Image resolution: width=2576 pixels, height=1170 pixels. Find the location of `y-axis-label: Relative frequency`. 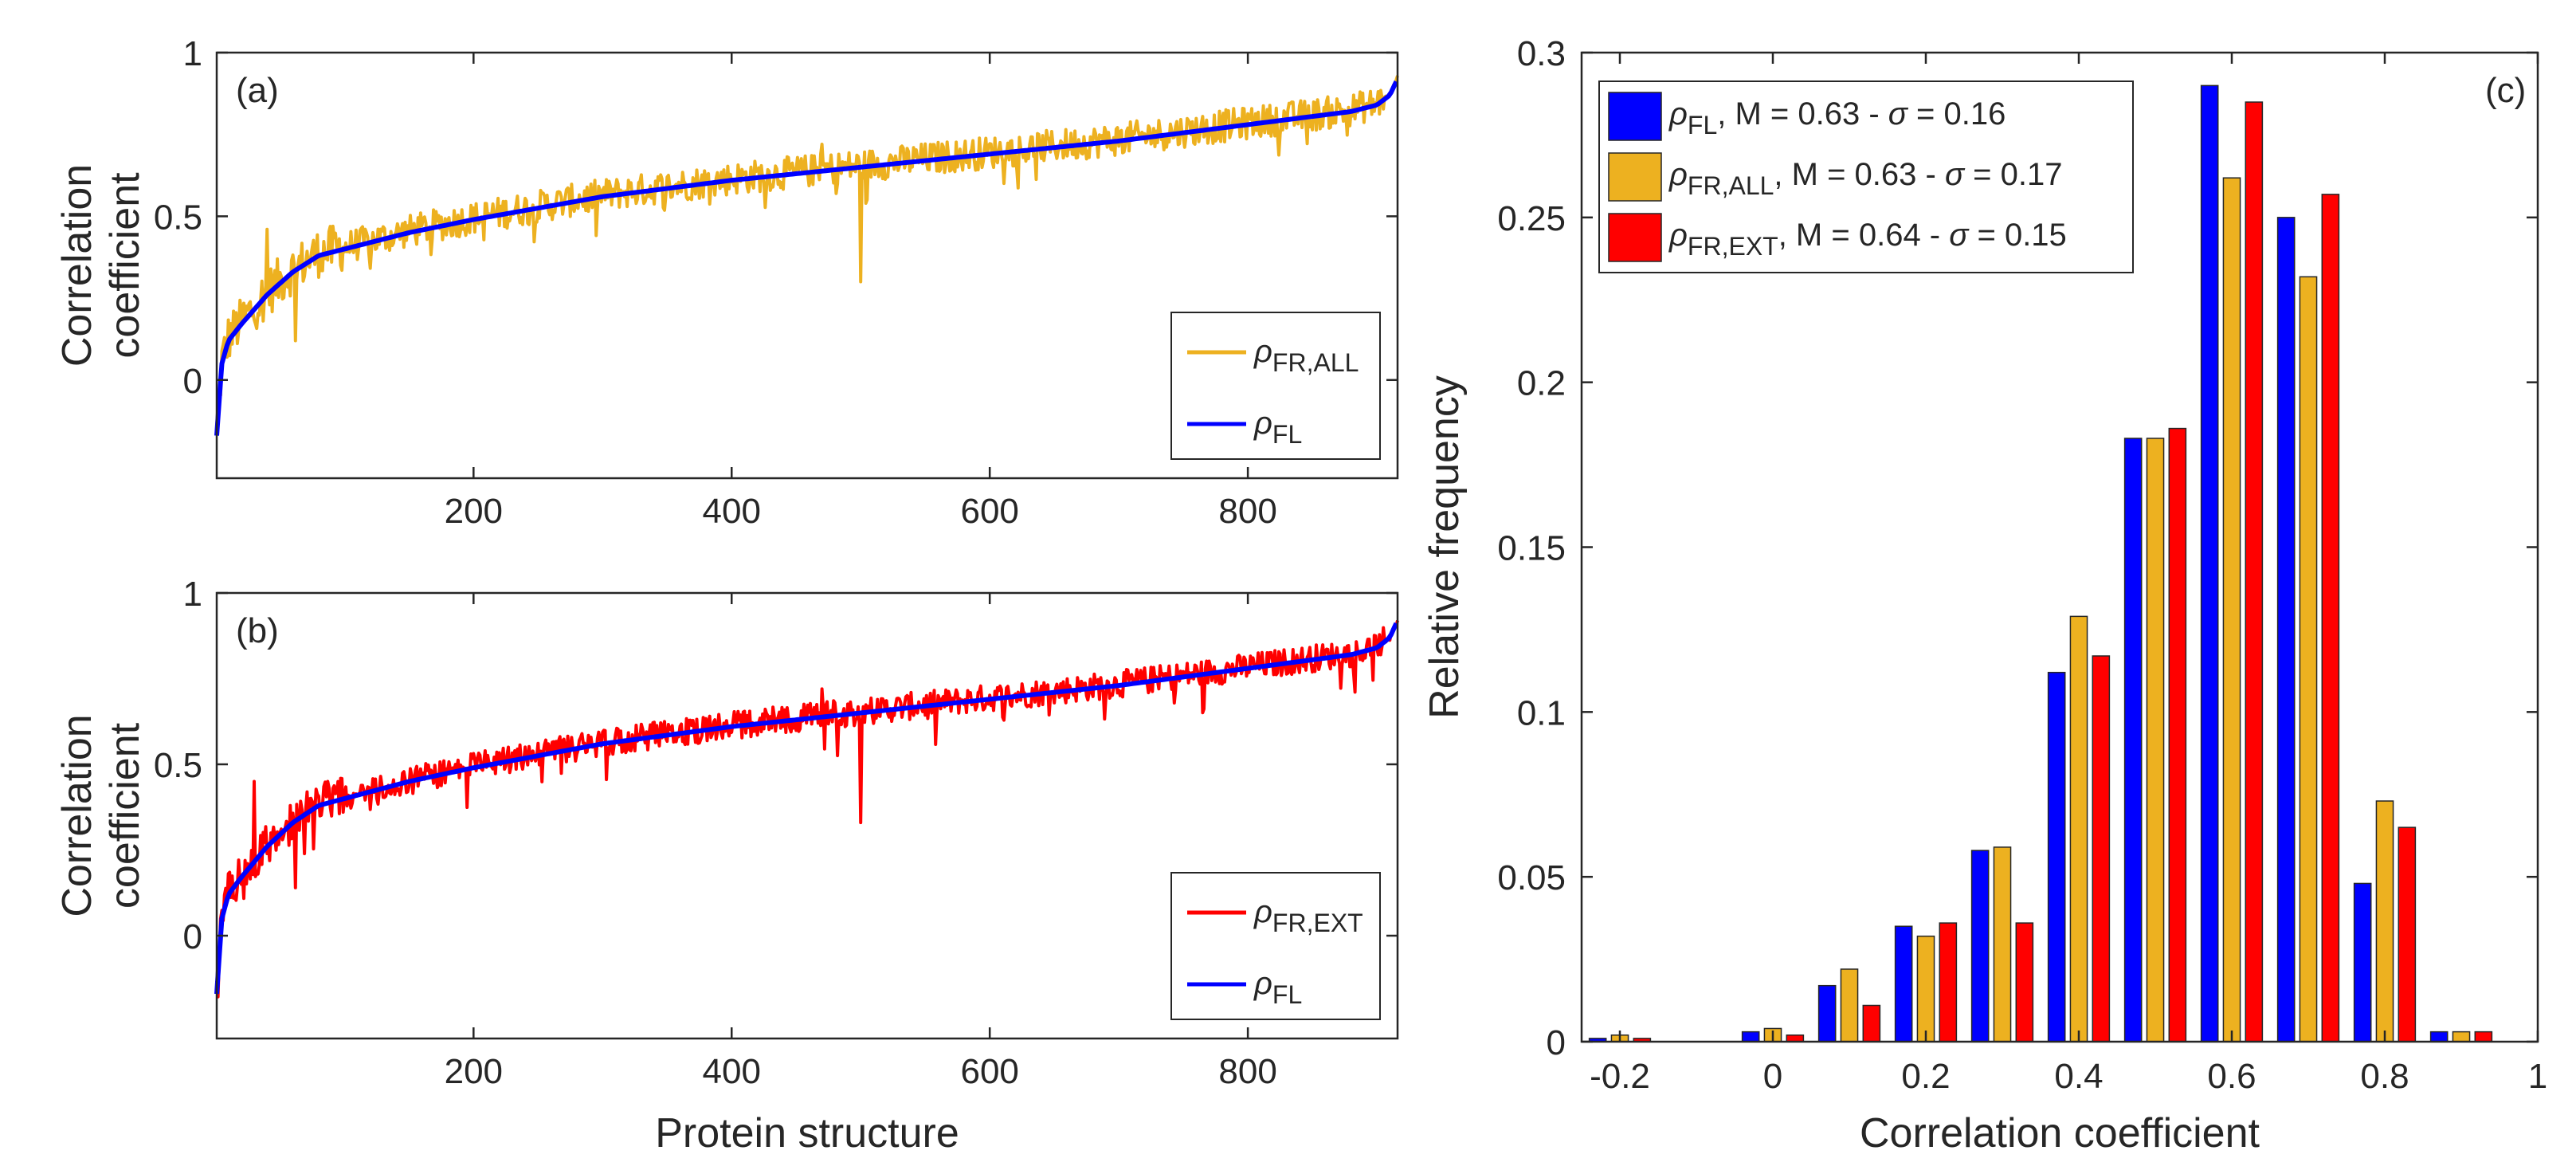

y-axis-label: Relative frequency is located at coordinates (1445, 547).